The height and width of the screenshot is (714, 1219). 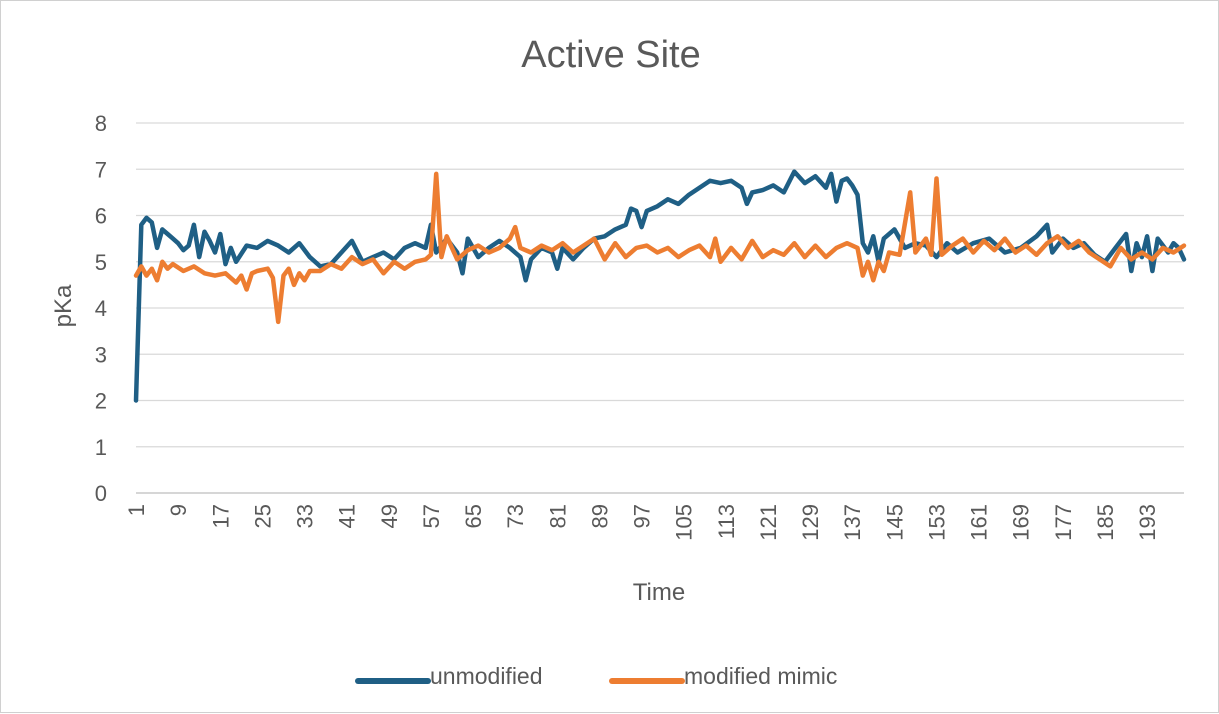 I want to click on y-tick-label: 8, so click(x=101, y=123).